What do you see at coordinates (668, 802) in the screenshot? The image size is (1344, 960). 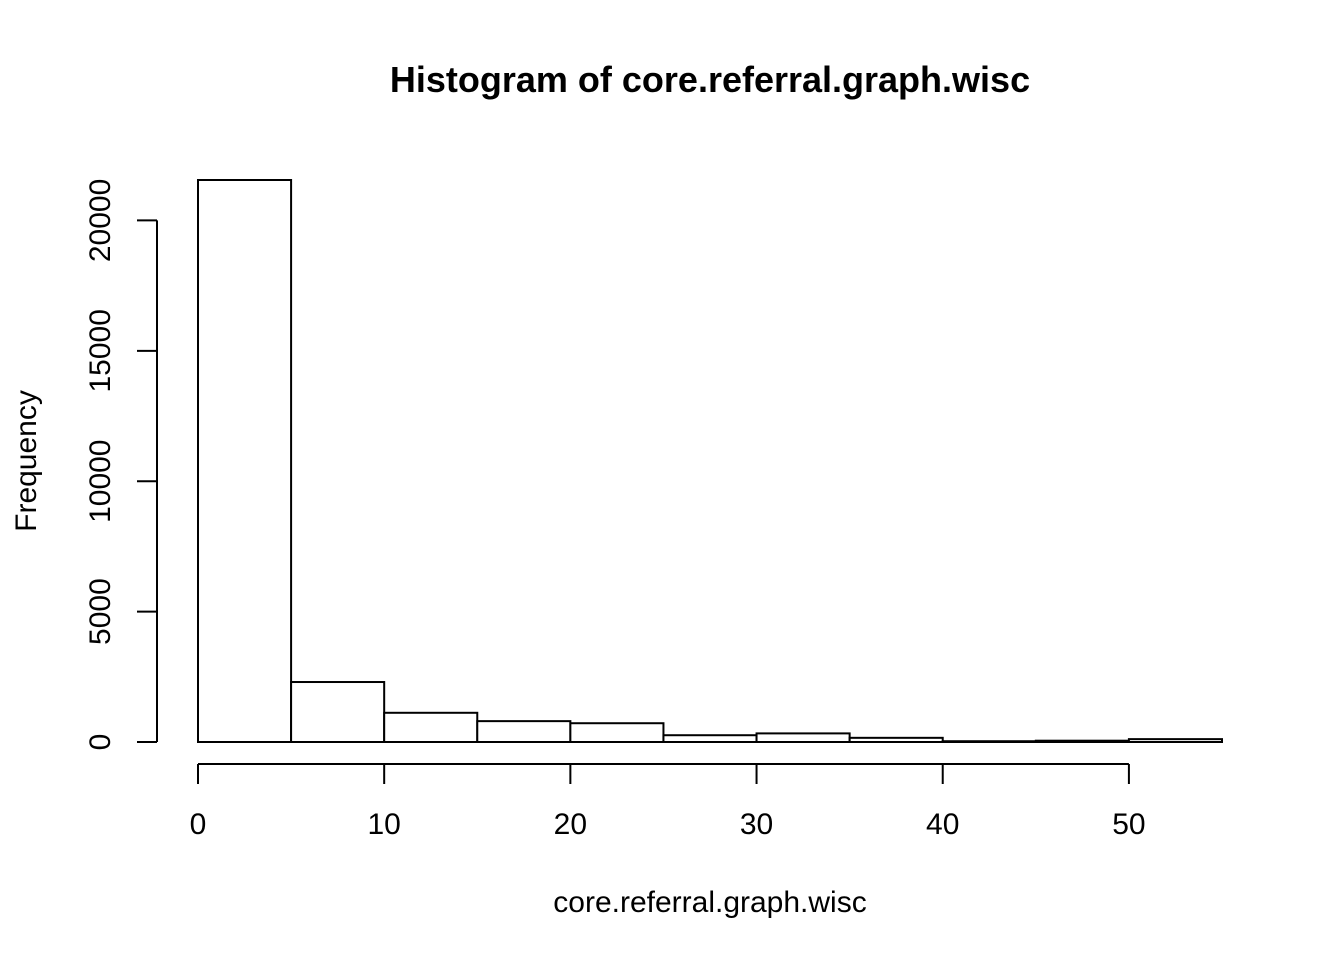 I see `x-axis: 0 10 20 30 40 50` at bounding box center [668, 802].